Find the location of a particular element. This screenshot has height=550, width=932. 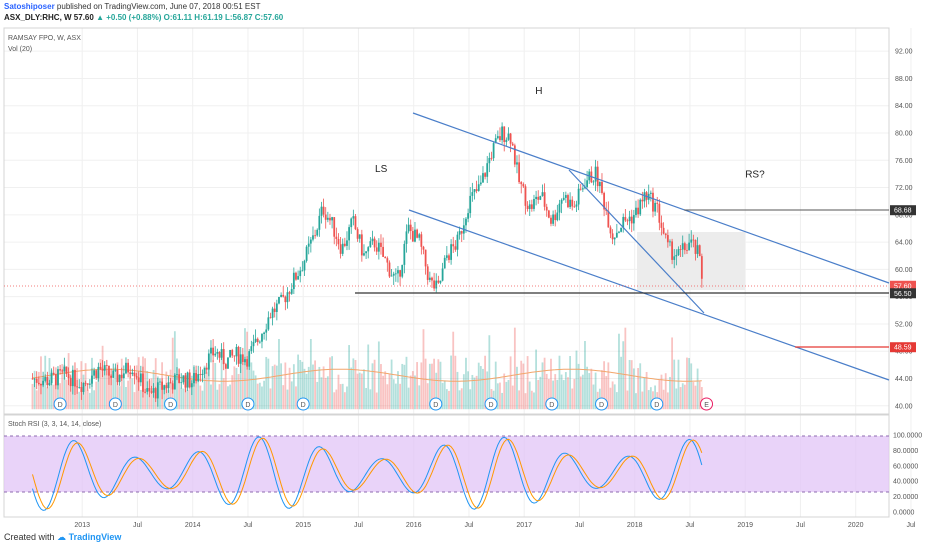

stoch-tick-label: 80.0000 is located at coordinates (905, 451).